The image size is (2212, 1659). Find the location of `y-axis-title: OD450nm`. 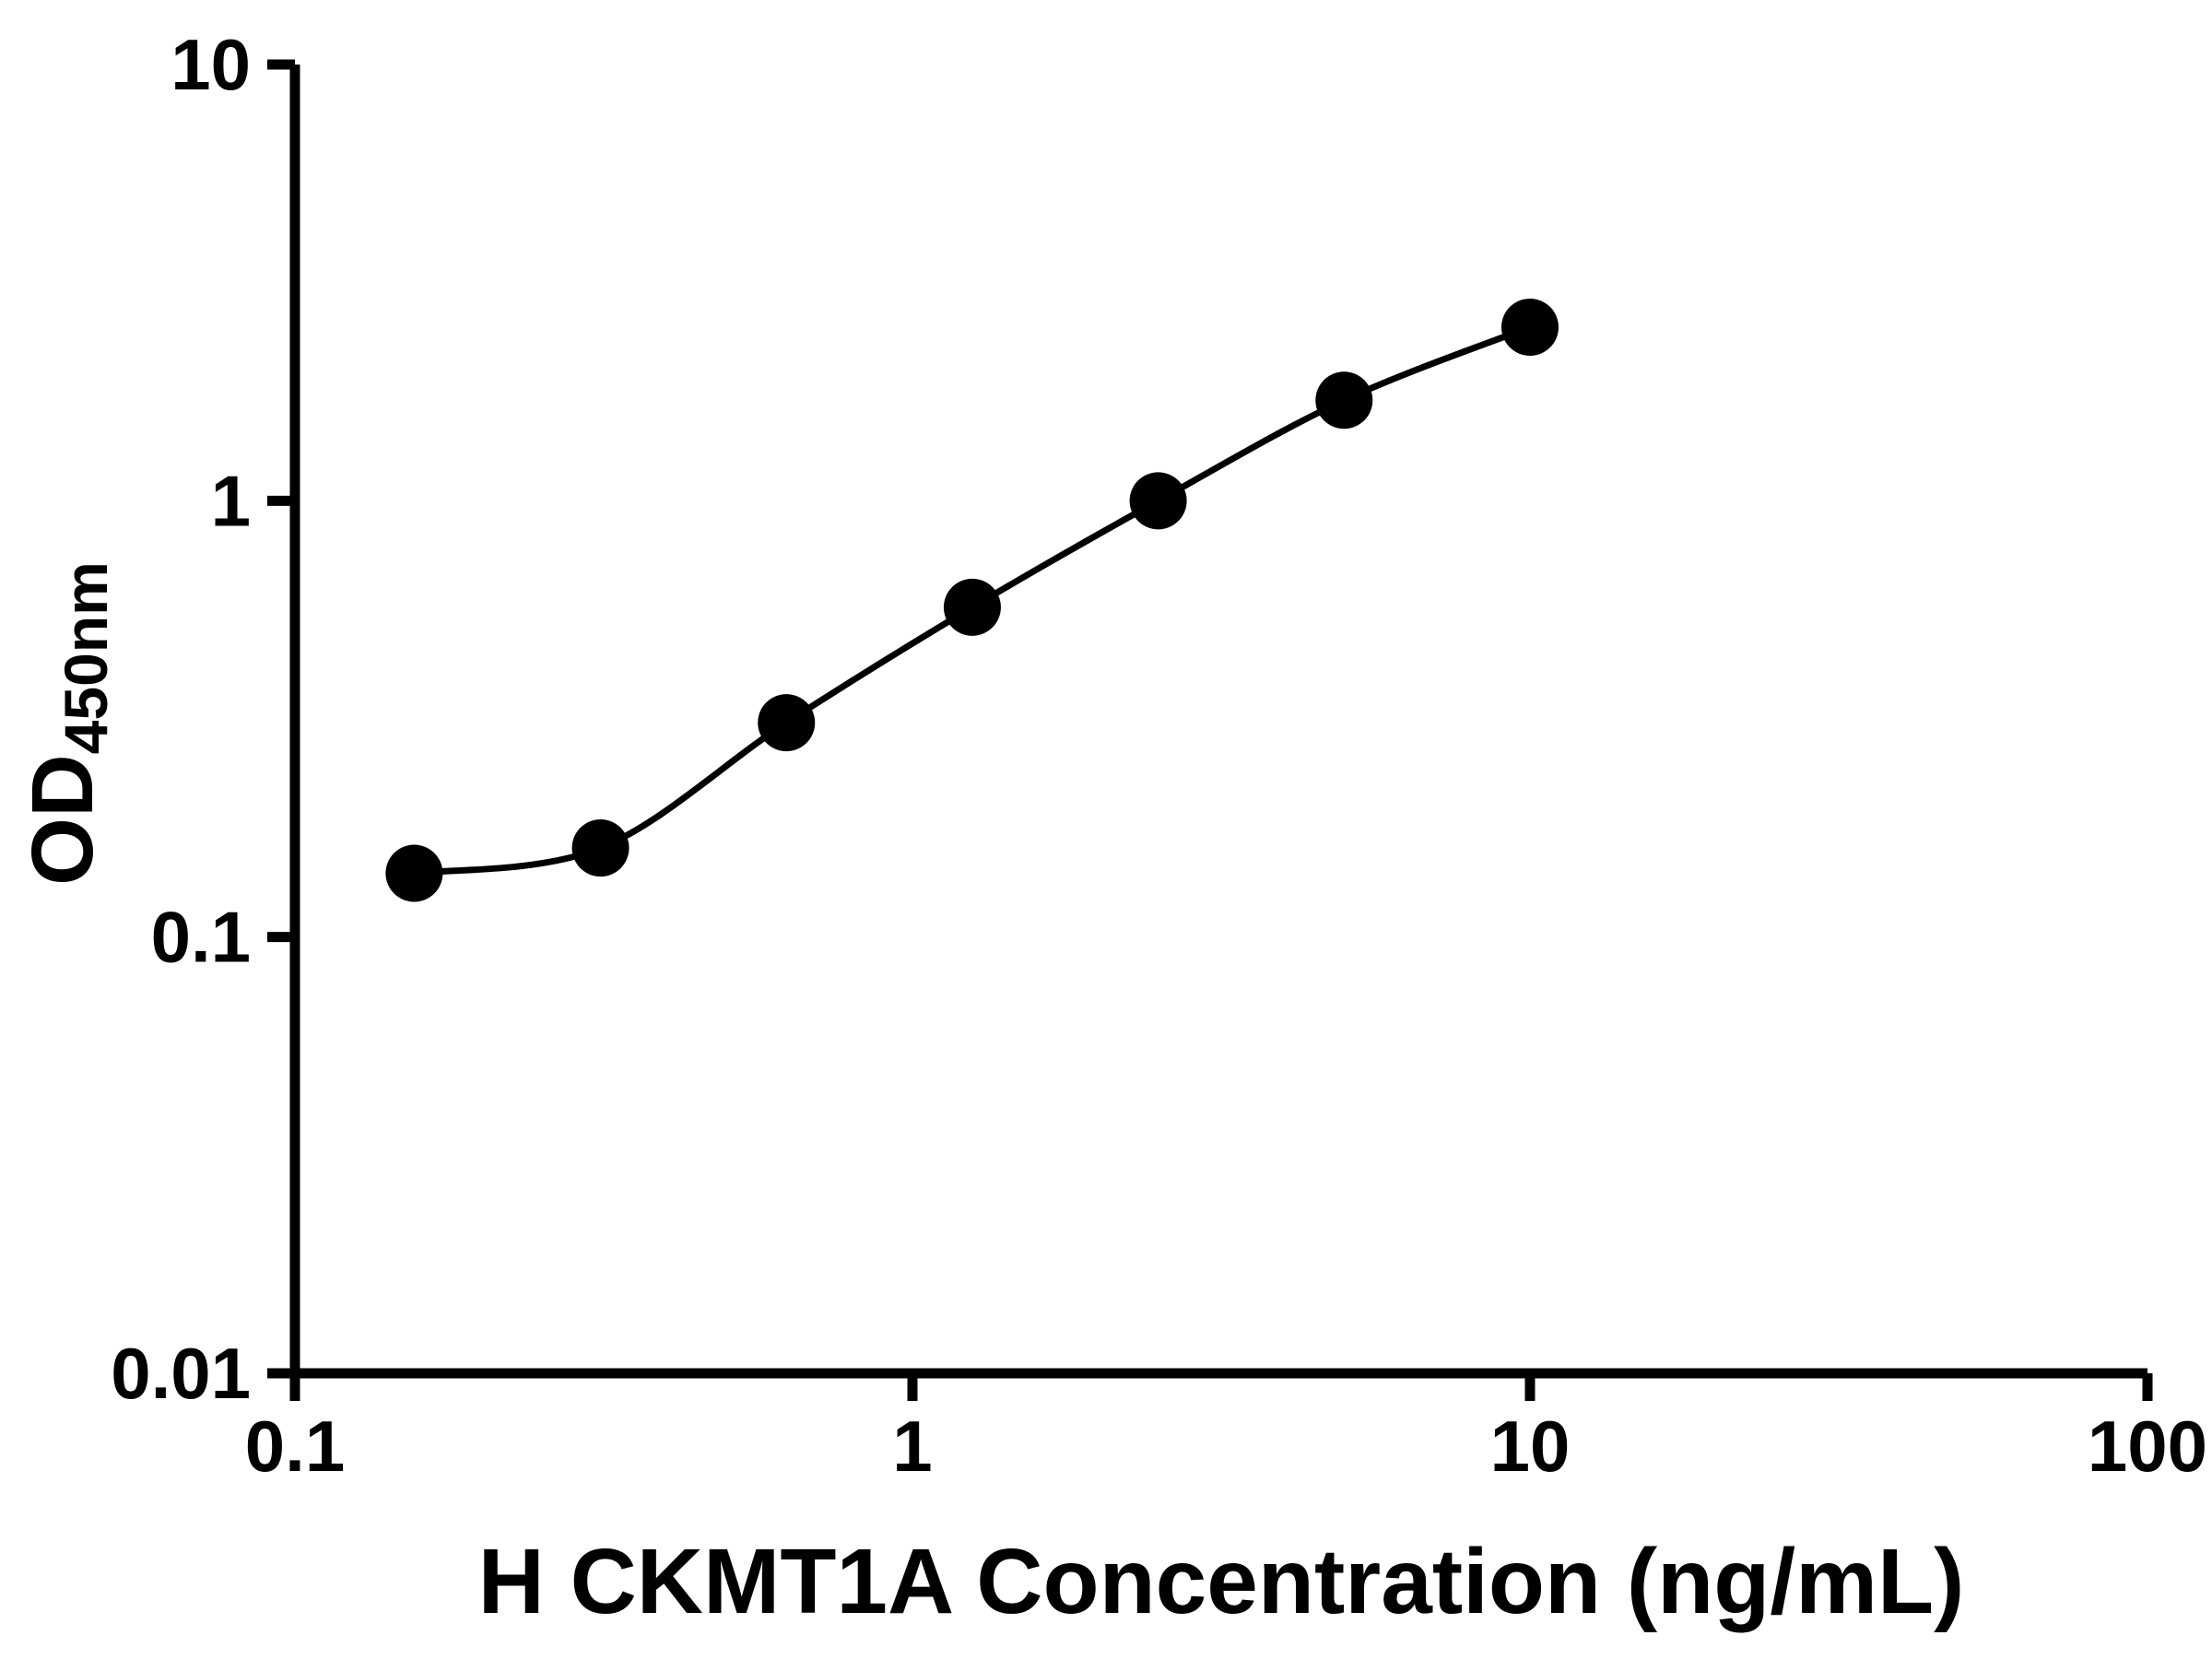

y-axis-title: OD450nm is located at coordinates (67, 723).